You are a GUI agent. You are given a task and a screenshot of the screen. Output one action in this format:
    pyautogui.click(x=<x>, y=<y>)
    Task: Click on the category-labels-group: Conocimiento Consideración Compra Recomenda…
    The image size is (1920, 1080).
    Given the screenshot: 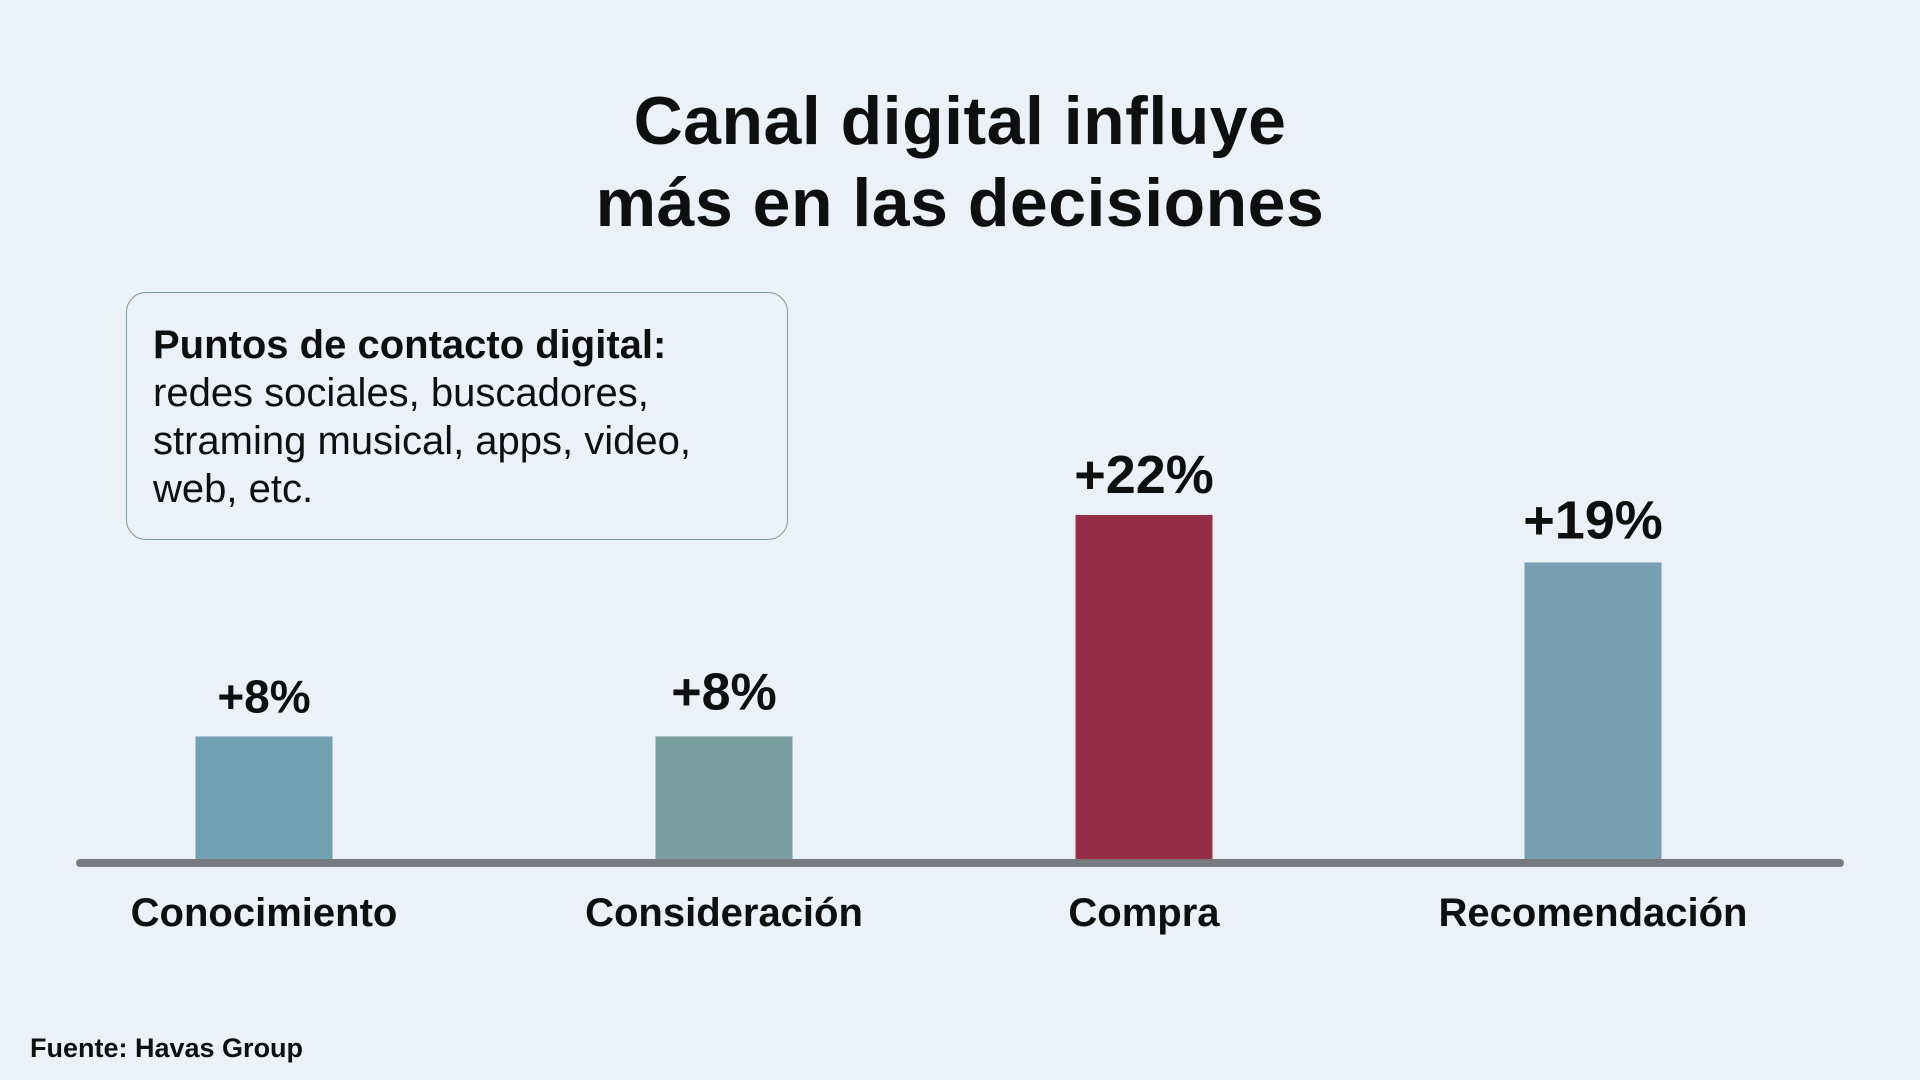 What is the action you would take?
    pyautogui.click(x=939, y=913)
    